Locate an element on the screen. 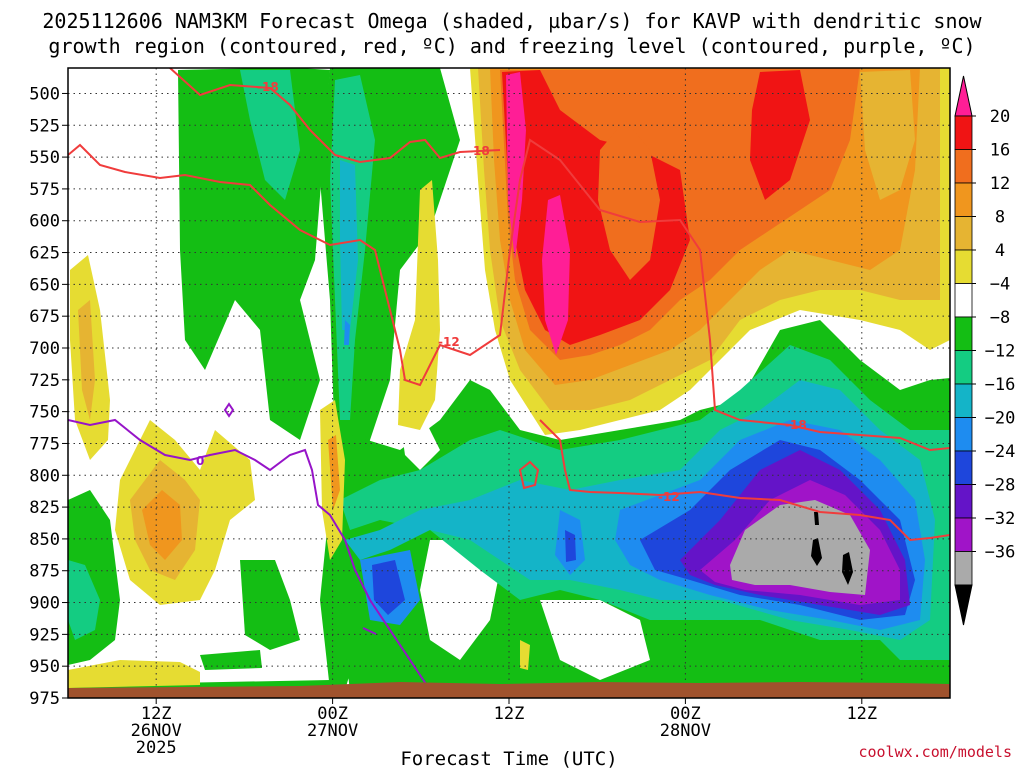  colorbar-label: 20 is located at coordinates (1000, 117).